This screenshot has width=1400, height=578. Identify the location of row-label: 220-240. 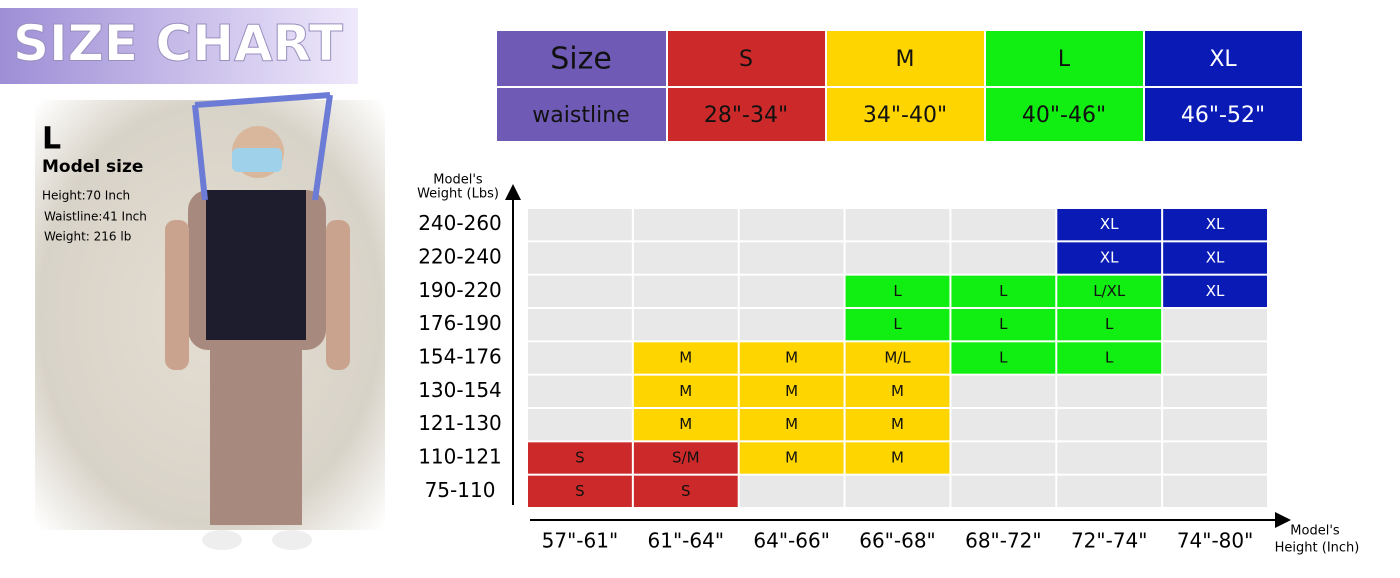
(460, 257).